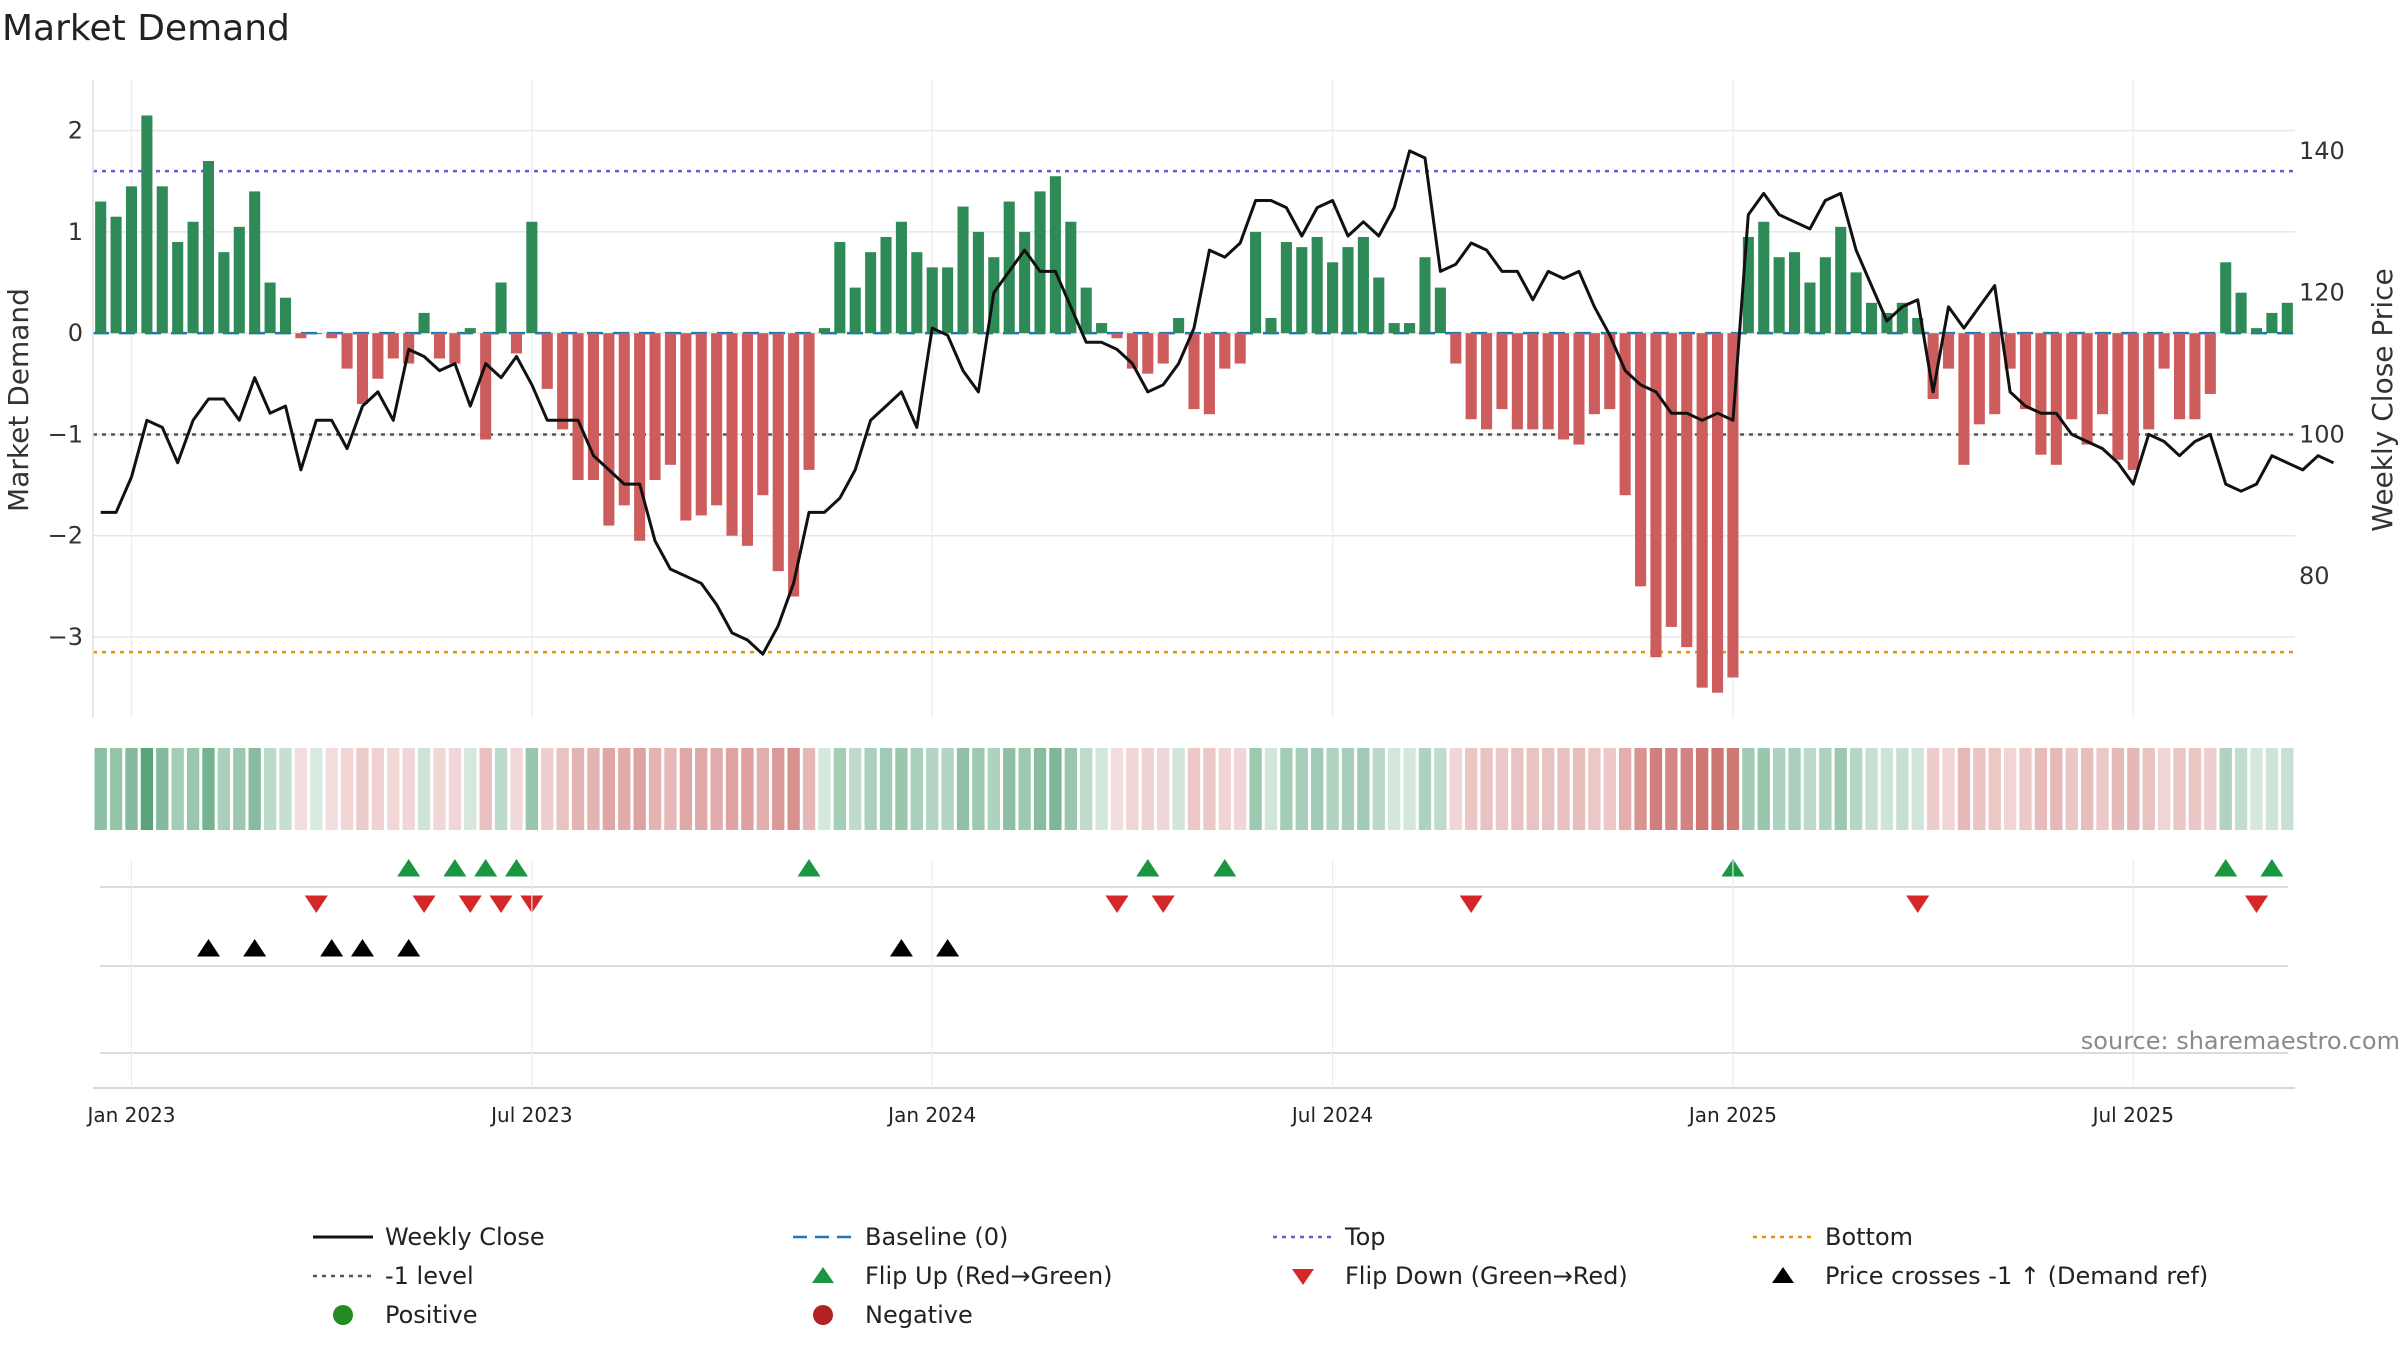  What do you see at coordinates (989, 1276) in the screenshot?
I see `legend-label: Flip Up (Red→Green)` at bounding box center [989, 1276].